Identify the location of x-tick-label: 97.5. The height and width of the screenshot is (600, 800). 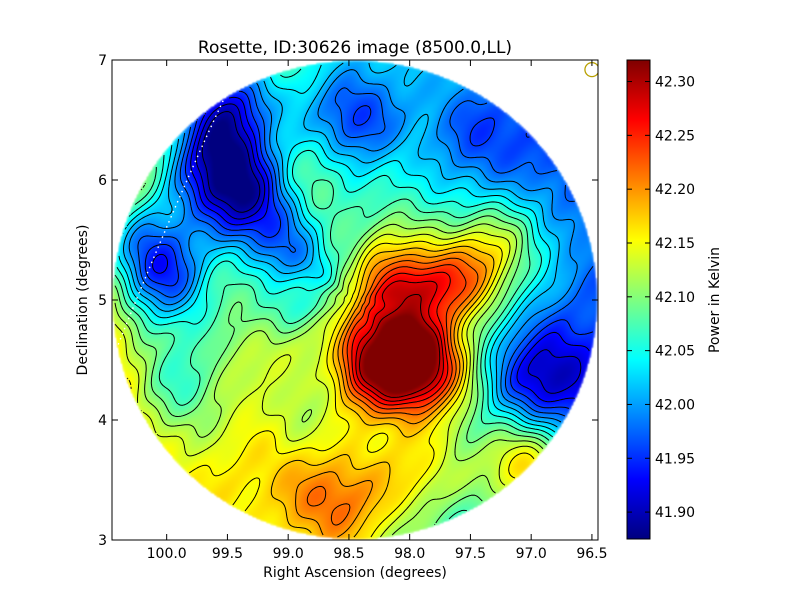
(470, 554).